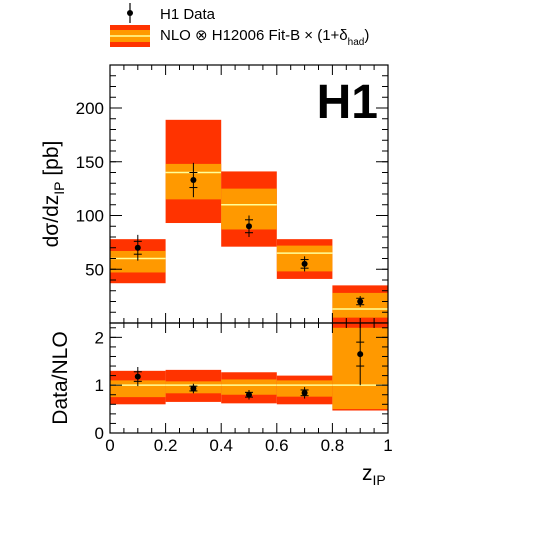 The image size is (555, 542). I want to click on top-y-axis-label-unit: [pb], so click(51, 161).